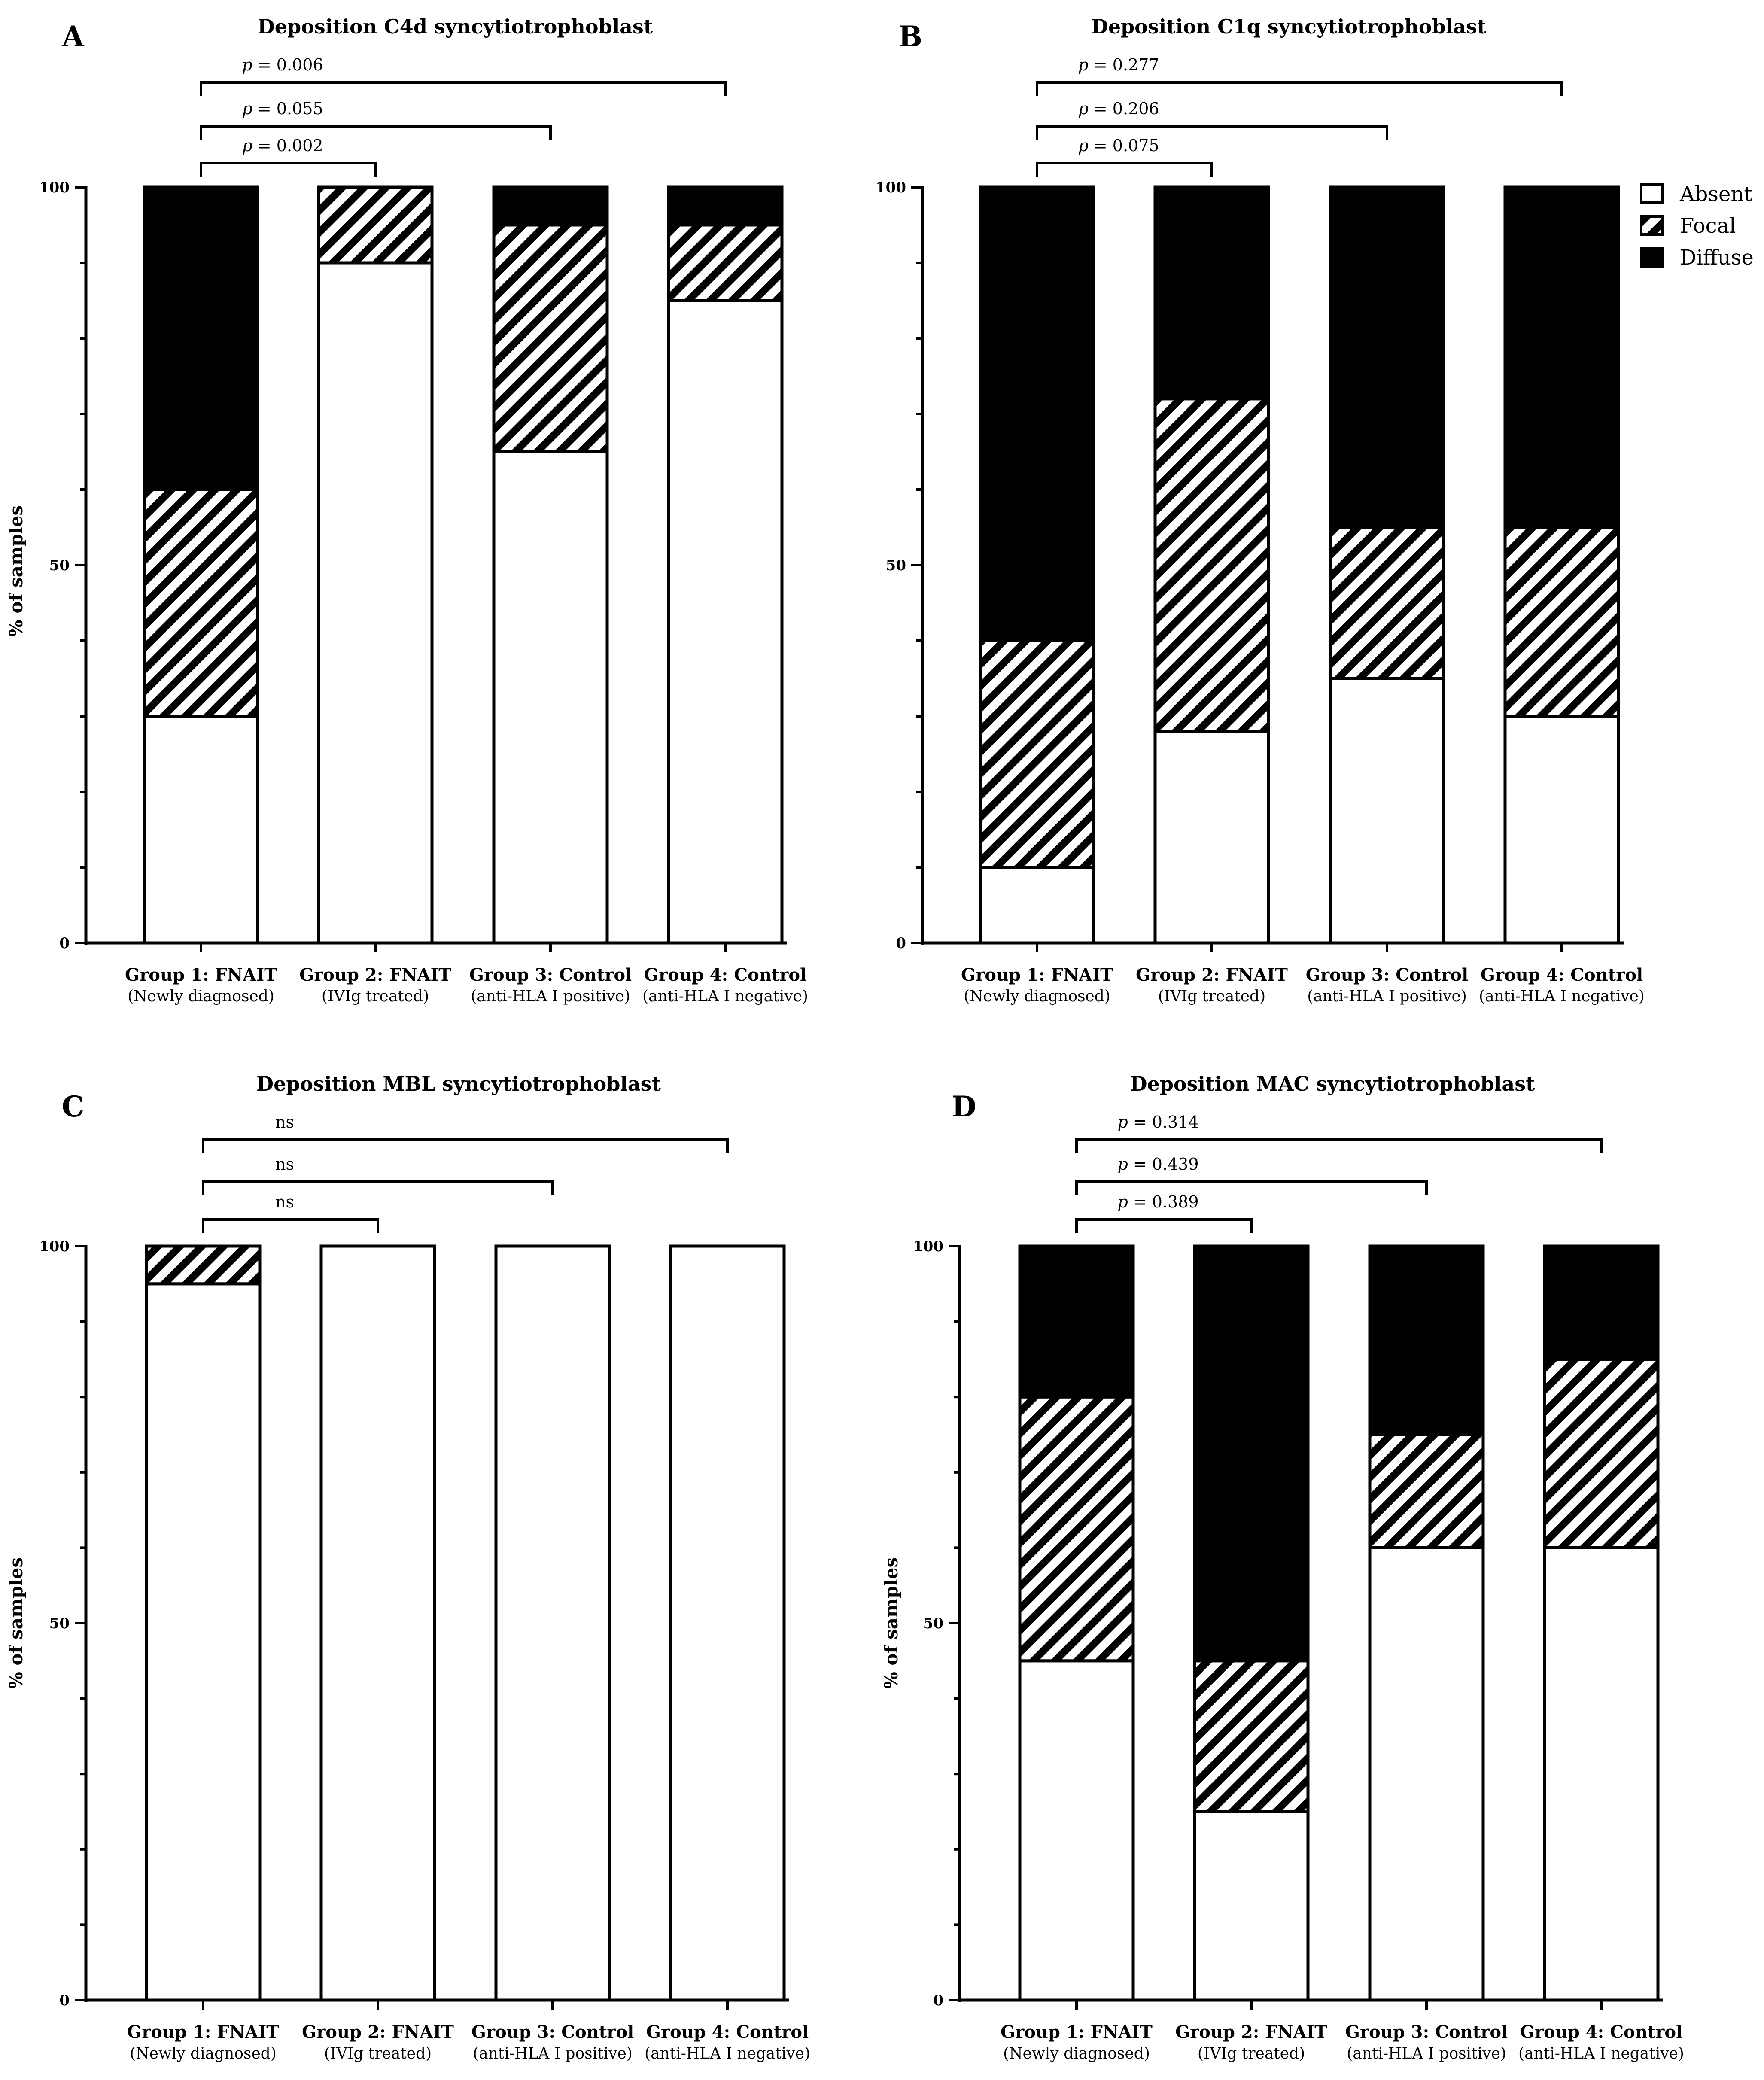  I want to click on chart-title: Deposition MAC syncytiotrophoblast, so click(1332, 1083).